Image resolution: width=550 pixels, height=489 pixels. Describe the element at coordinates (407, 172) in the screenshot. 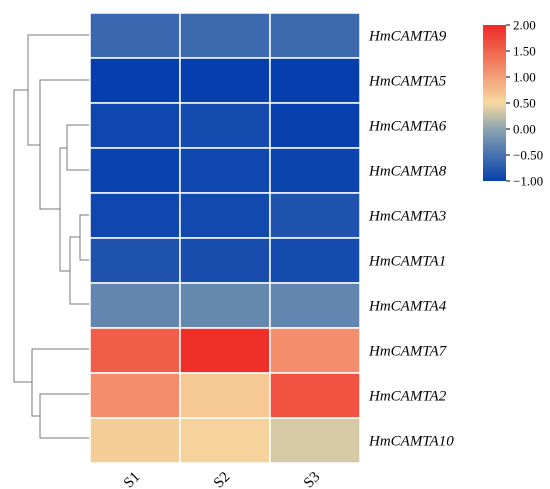

I see `row-label: HmCAMTA8` at that location.